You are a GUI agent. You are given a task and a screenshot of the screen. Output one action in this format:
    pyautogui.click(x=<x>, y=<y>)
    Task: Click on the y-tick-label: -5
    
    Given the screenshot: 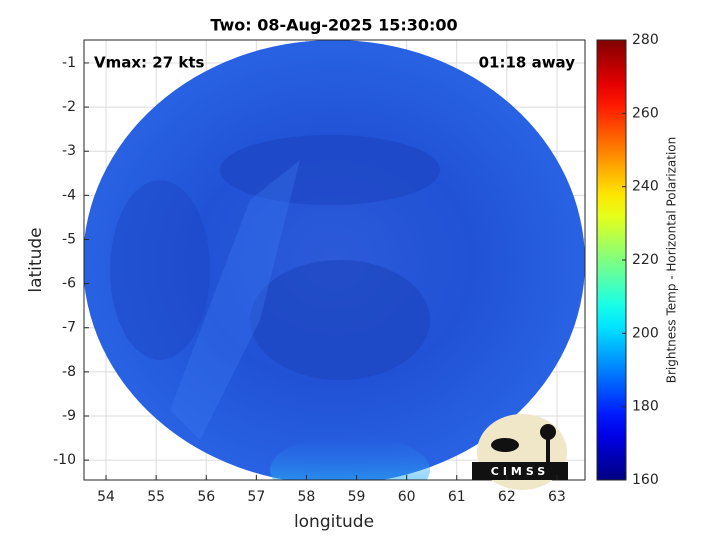 What is the action you would take?
    pyautogui.click(x=69, y=239)
    